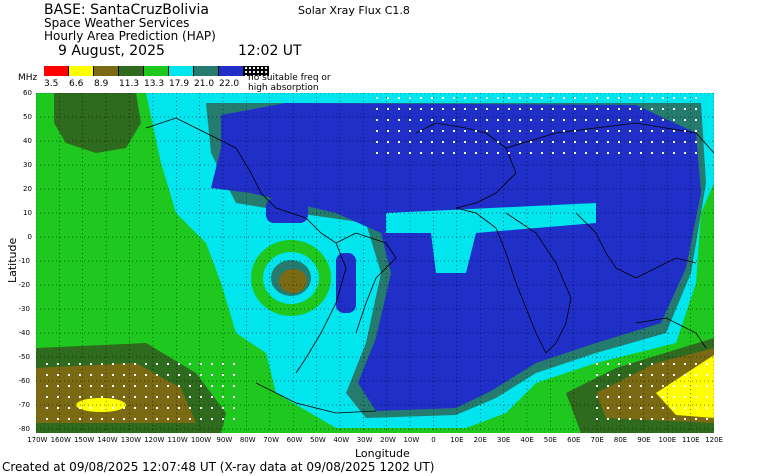  What do you see at coordinates (76, 84) in the screenshot?
I see `legend-value: 6.6` at bounding box center [76, 84].